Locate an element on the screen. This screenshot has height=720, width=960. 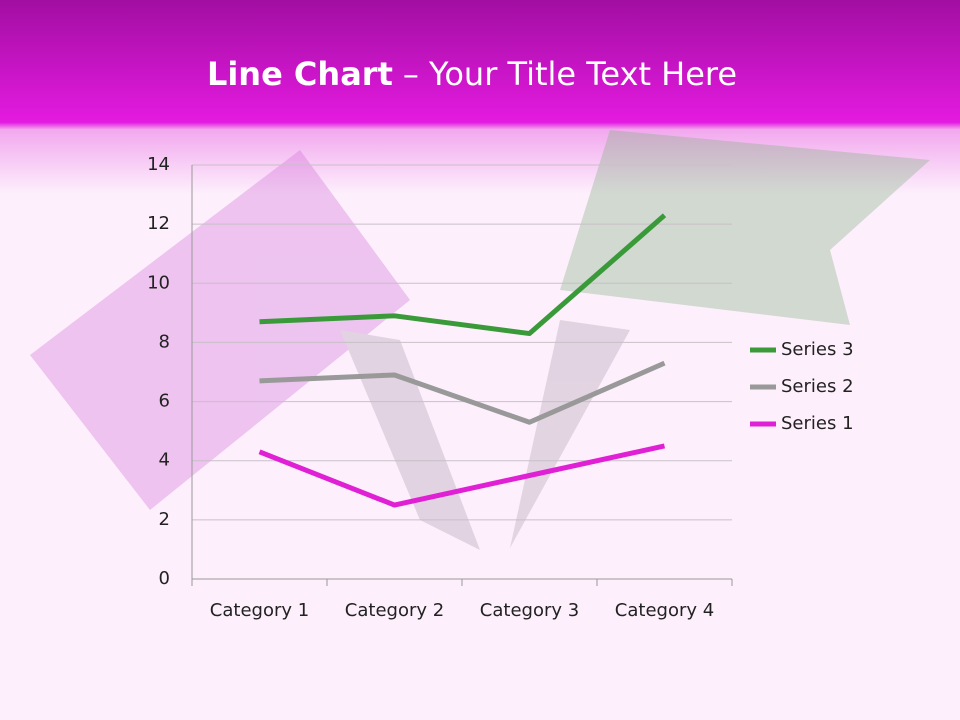
y-tick-label: 0 is located at coordinates (164, 578).